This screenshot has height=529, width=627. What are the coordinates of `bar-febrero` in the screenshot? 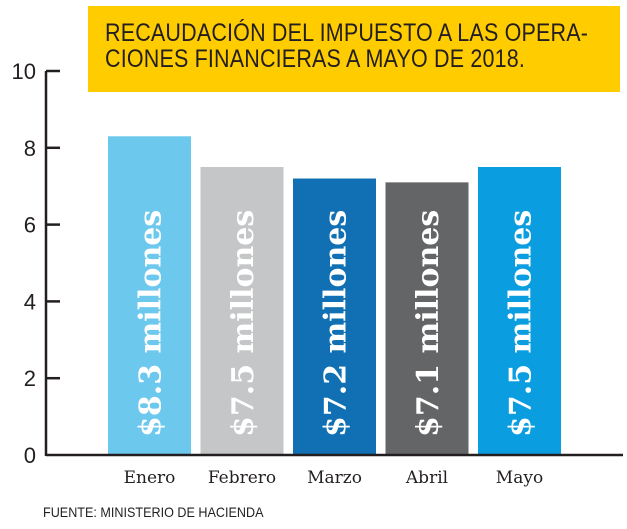 It's located at (242, 311).